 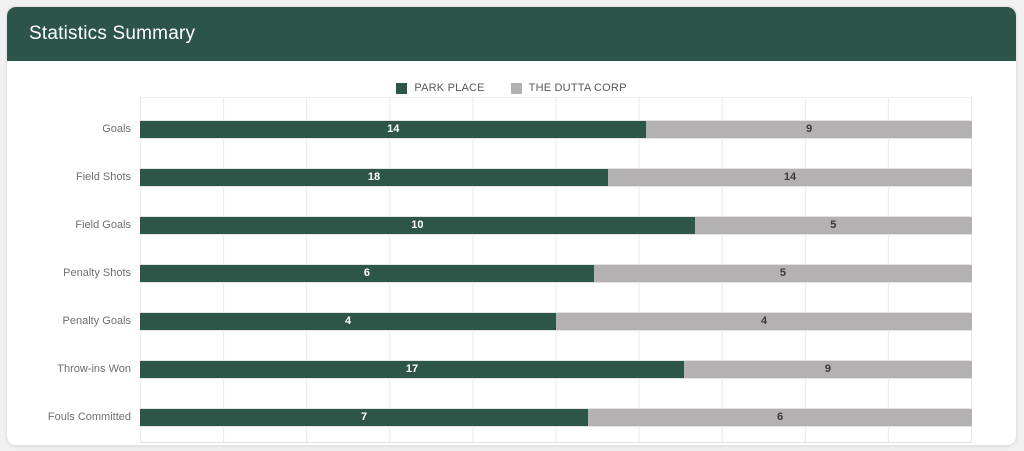 I want to click on bar-value-label: 10, so click(x=417, y=224).